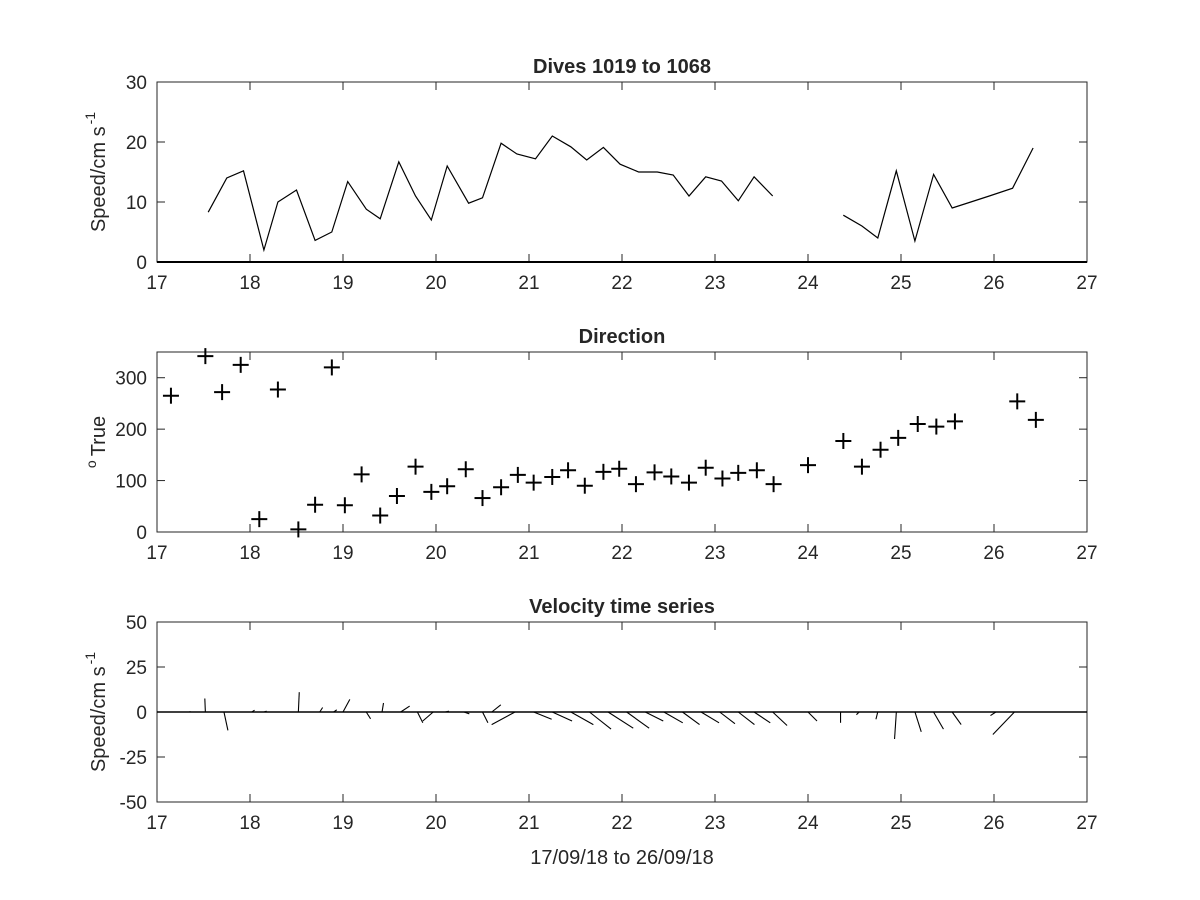  I want to click on y-axis-label-text: True, so click(99, 436).